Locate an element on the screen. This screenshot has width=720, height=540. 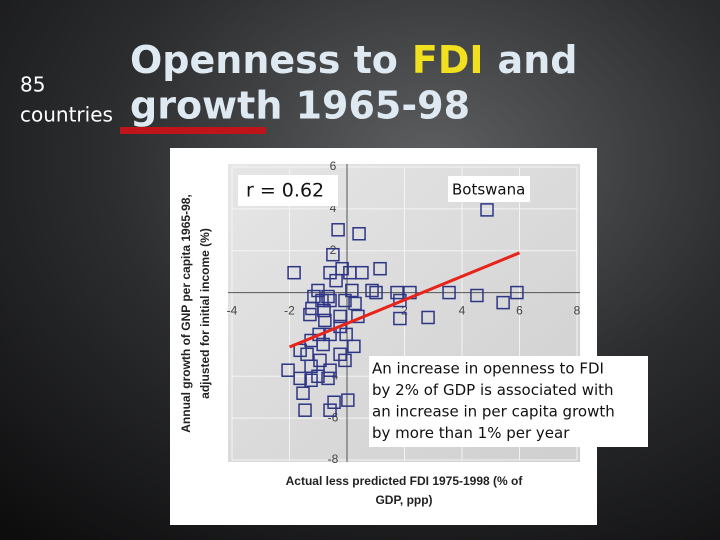
title-underline is located at coordinates (193, 130).